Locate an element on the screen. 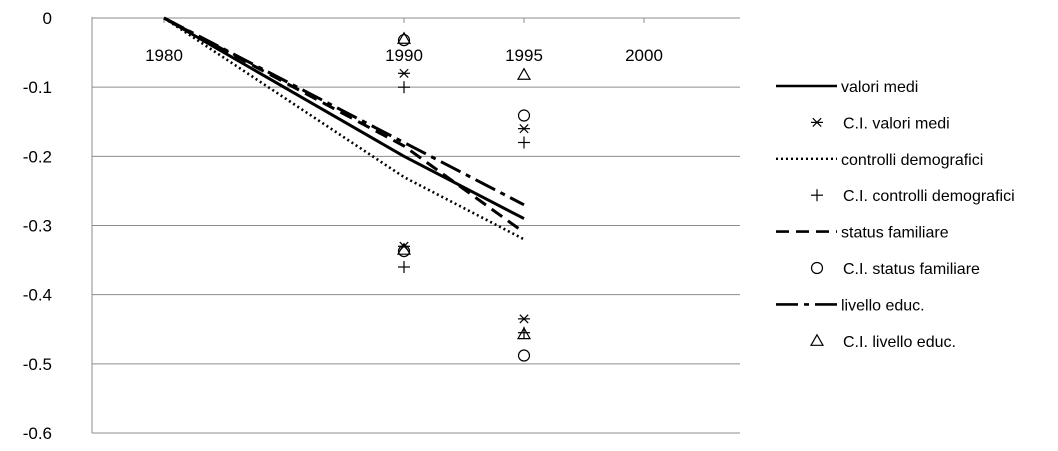 The image size is (1058, 451). legend-item-3: controlli demografici is located at coordinates (879, 160).